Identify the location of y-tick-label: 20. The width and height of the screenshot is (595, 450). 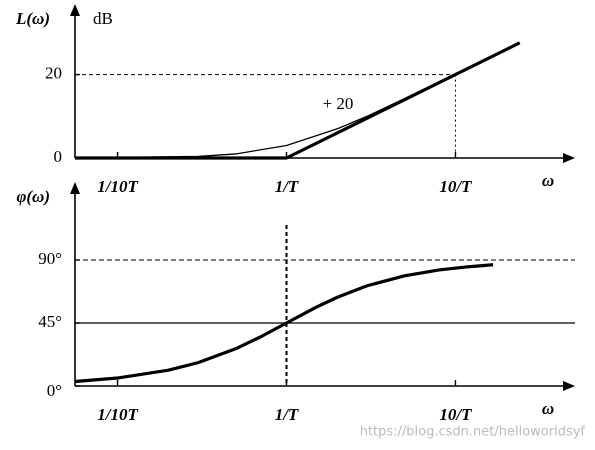
(53, 72).